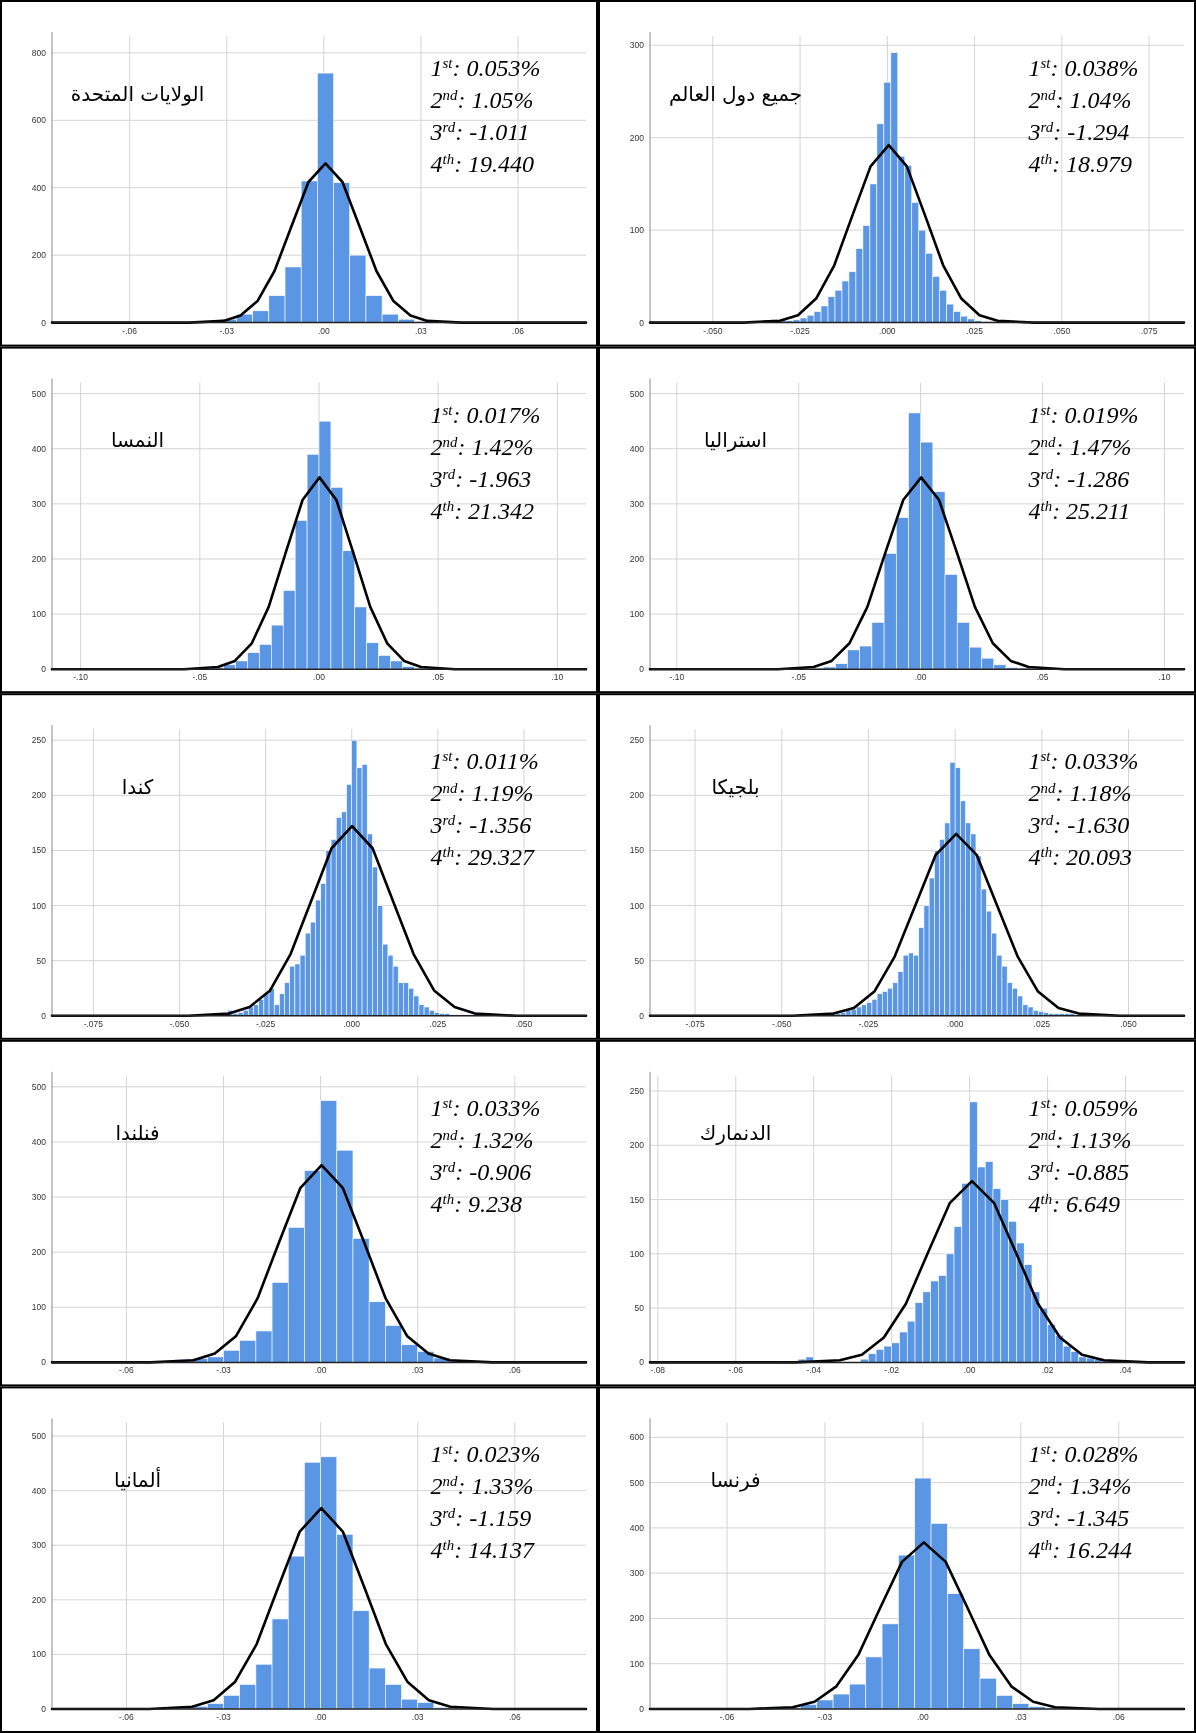 This screenshot has height=1733, width=1196. Describe the element at coordinates (825, 1717) in the screenshot. I see `x-tick-label: -.03` at that location.